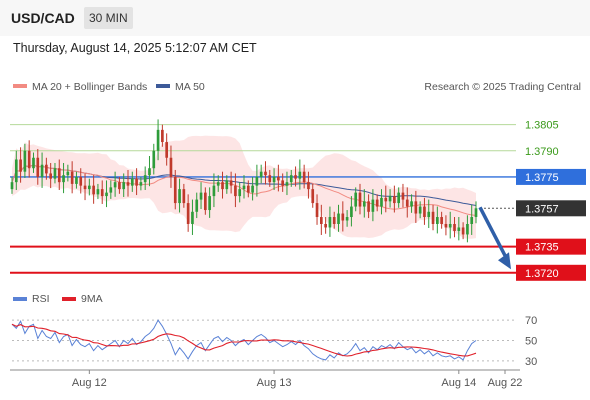 This screenshot has width=590, height=400. Describe the element at coordinates (244, 340) in the screenshot. I see `rsi-line` at that location.